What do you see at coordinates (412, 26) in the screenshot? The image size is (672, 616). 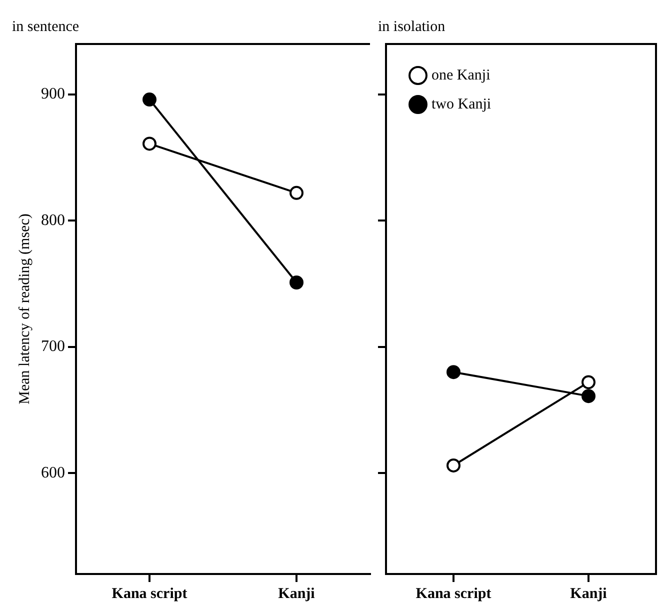 I see `chart-title: in isolation` at bounding box center [412, 26].